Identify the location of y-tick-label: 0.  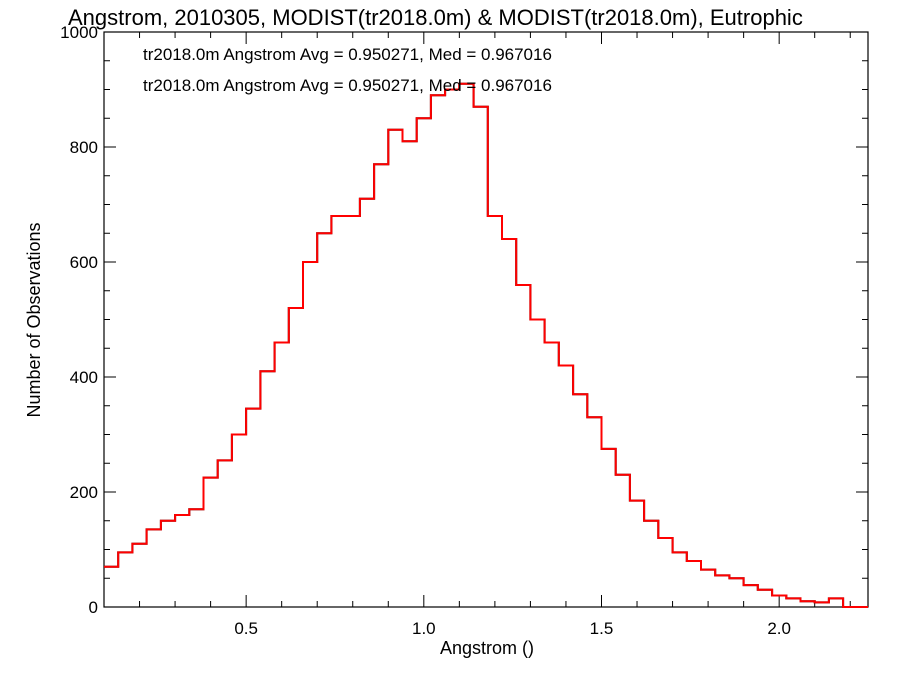
(93, 607).